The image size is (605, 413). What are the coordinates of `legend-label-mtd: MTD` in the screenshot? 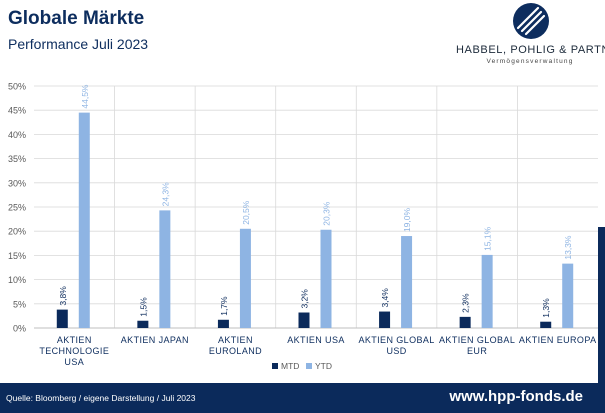 It's located at (290, 366).